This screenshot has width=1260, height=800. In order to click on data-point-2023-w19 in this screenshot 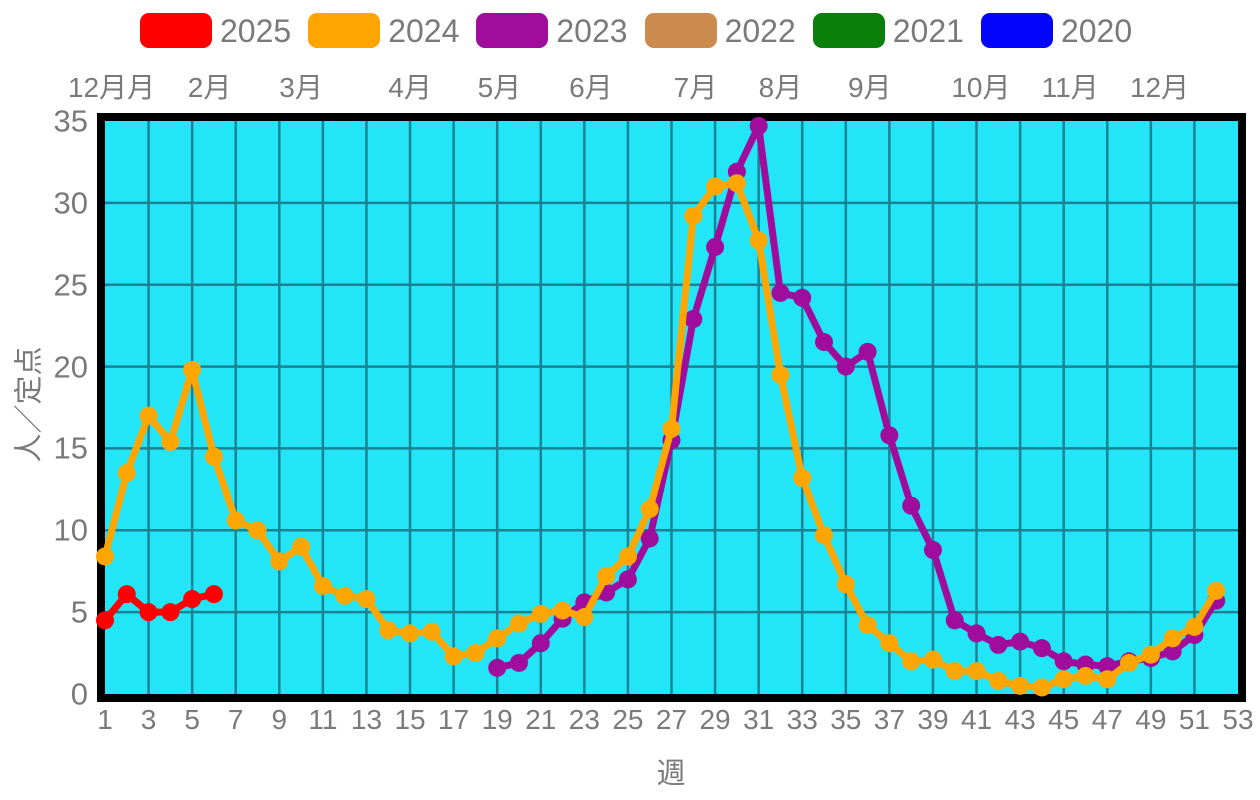, I will do `click(497, 667)`.